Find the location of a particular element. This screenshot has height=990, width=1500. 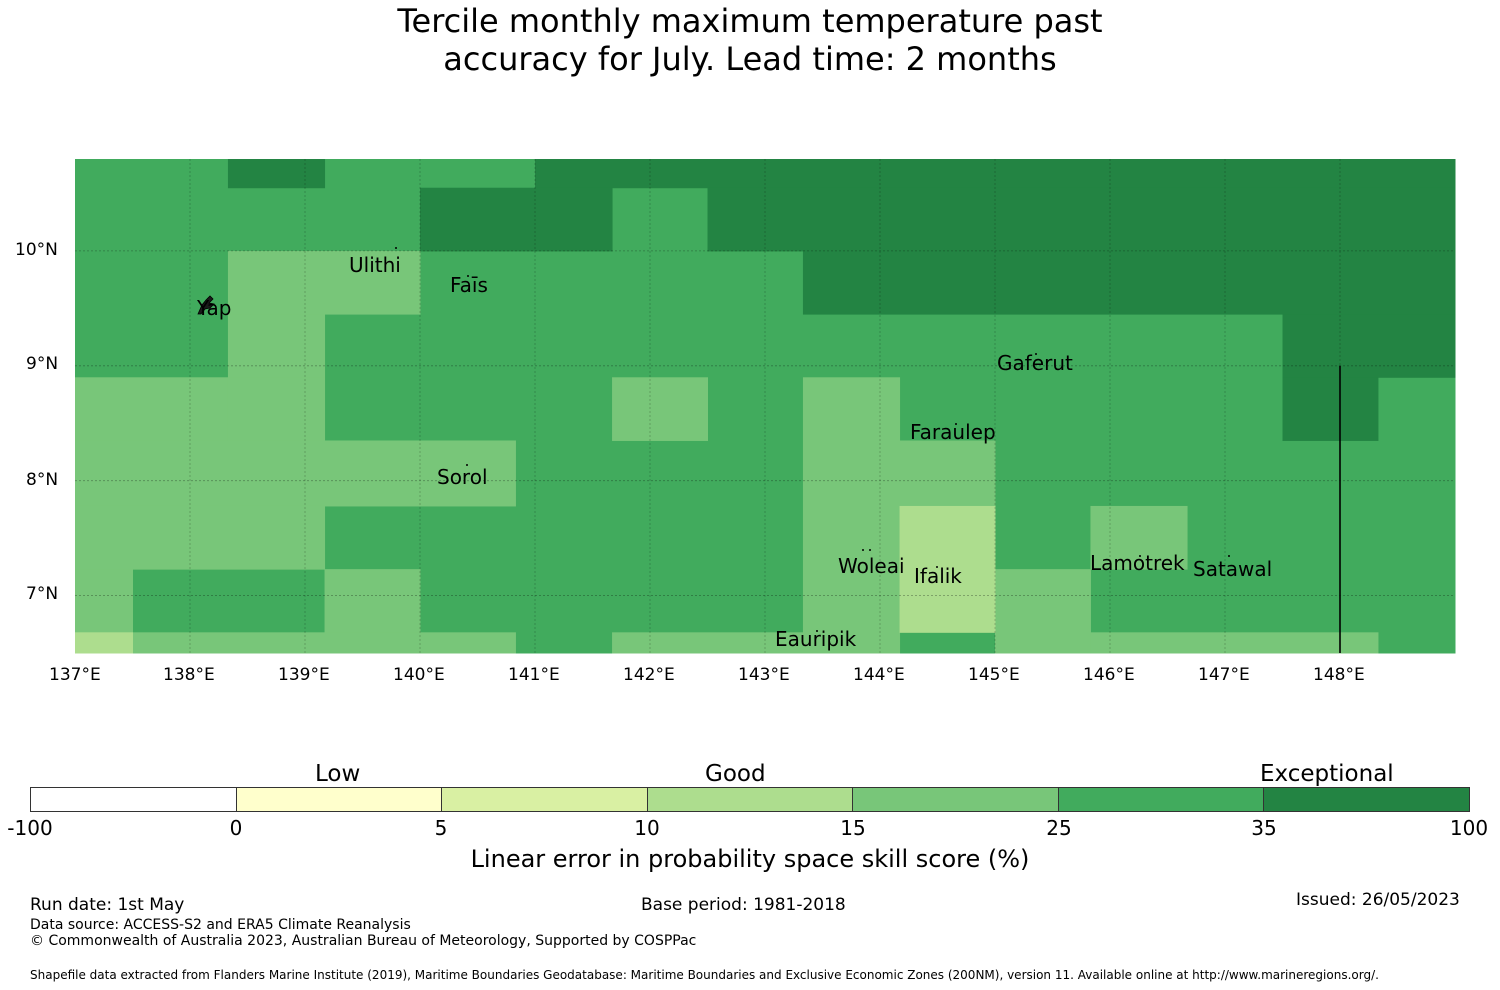

lat-tick-label: 7°N is located at coordinates (42, 594).